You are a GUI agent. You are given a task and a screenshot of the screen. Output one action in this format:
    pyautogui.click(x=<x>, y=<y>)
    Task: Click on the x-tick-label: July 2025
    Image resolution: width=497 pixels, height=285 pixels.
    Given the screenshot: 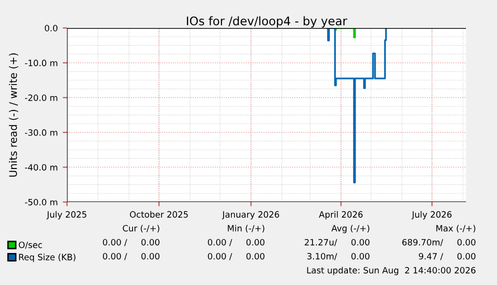 What is the action you would take?
    pyautogui.click(x=66, y=215)
    